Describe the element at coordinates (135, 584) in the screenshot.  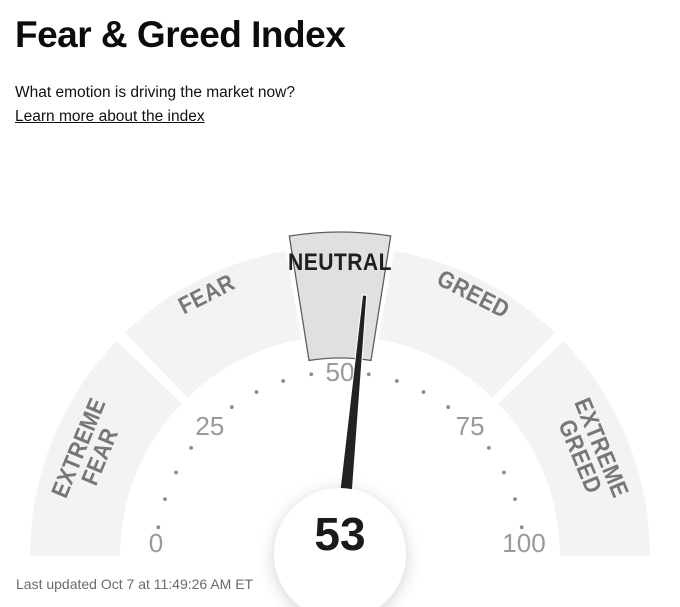
I see `last-updated-text: Last updated Oct 7 at 11:49:26 AM ET` at that location.